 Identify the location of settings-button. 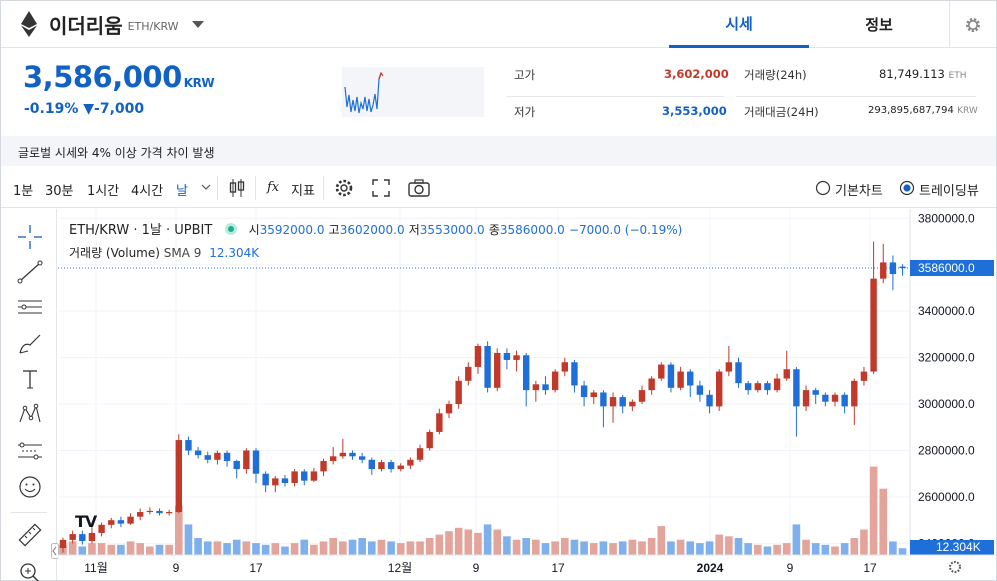
(972, 24).